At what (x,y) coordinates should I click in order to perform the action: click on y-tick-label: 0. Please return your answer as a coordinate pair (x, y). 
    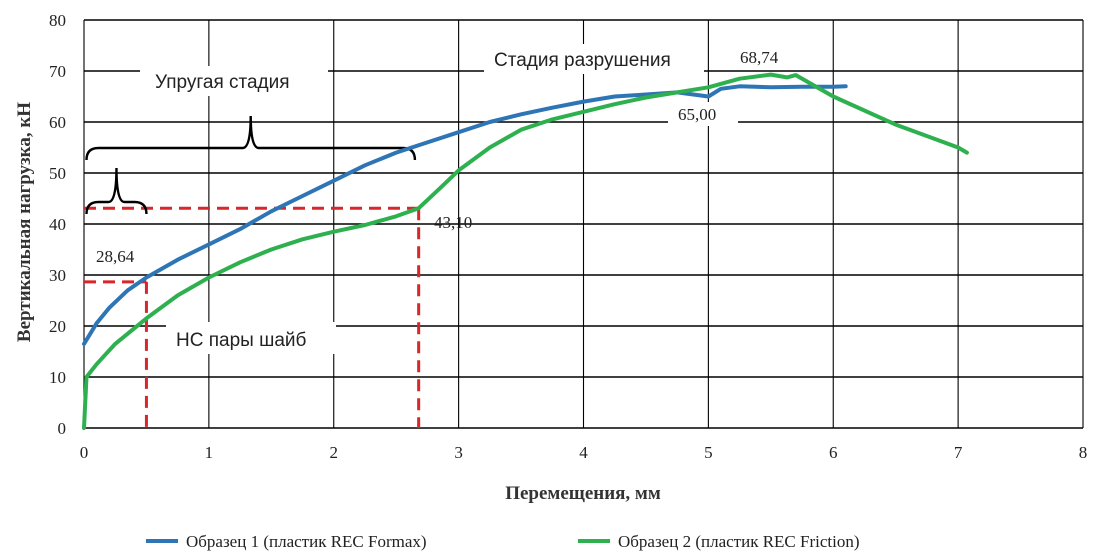
    Looking at the image, I should click on (62, 428).